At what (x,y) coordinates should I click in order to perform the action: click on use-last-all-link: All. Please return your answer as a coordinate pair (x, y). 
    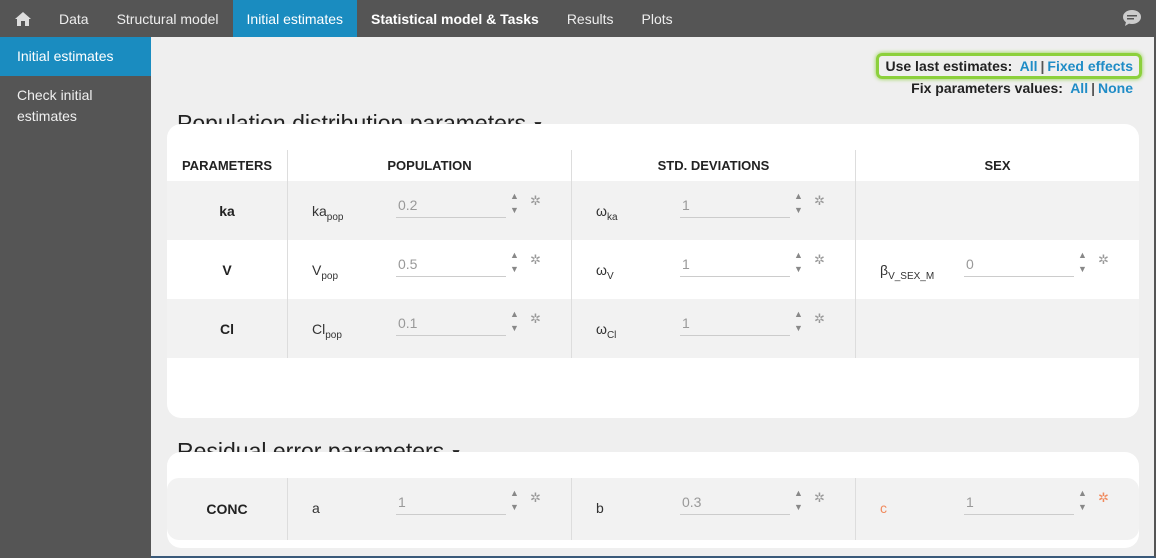
    Looking at the image, I should click on (1028, 66).